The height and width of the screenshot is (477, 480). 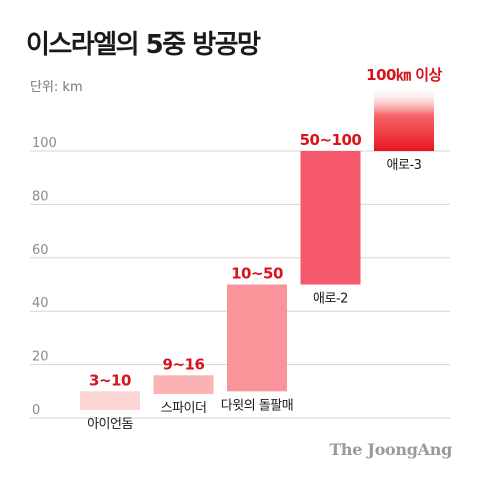 I want to click on bar-아이언돔, so click(x=110, y=400).